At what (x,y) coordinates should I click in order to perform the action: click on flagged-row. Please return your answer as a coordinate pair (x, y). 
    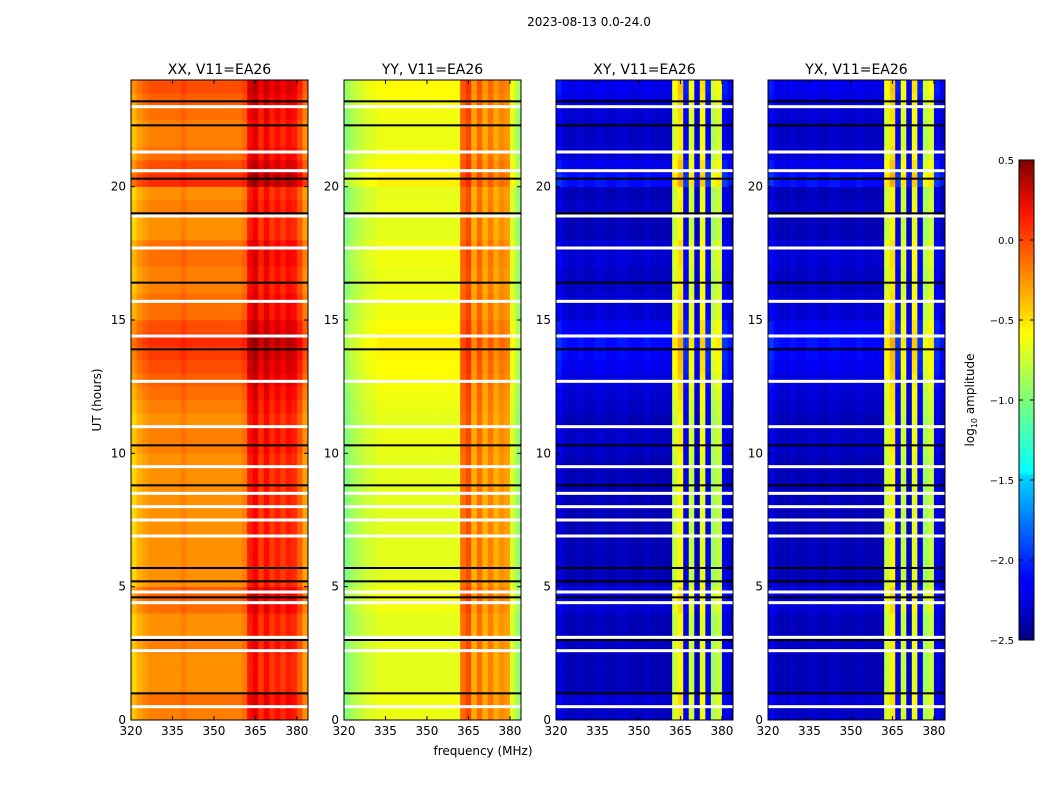
    Looking at the image, I should click on (432, 520).